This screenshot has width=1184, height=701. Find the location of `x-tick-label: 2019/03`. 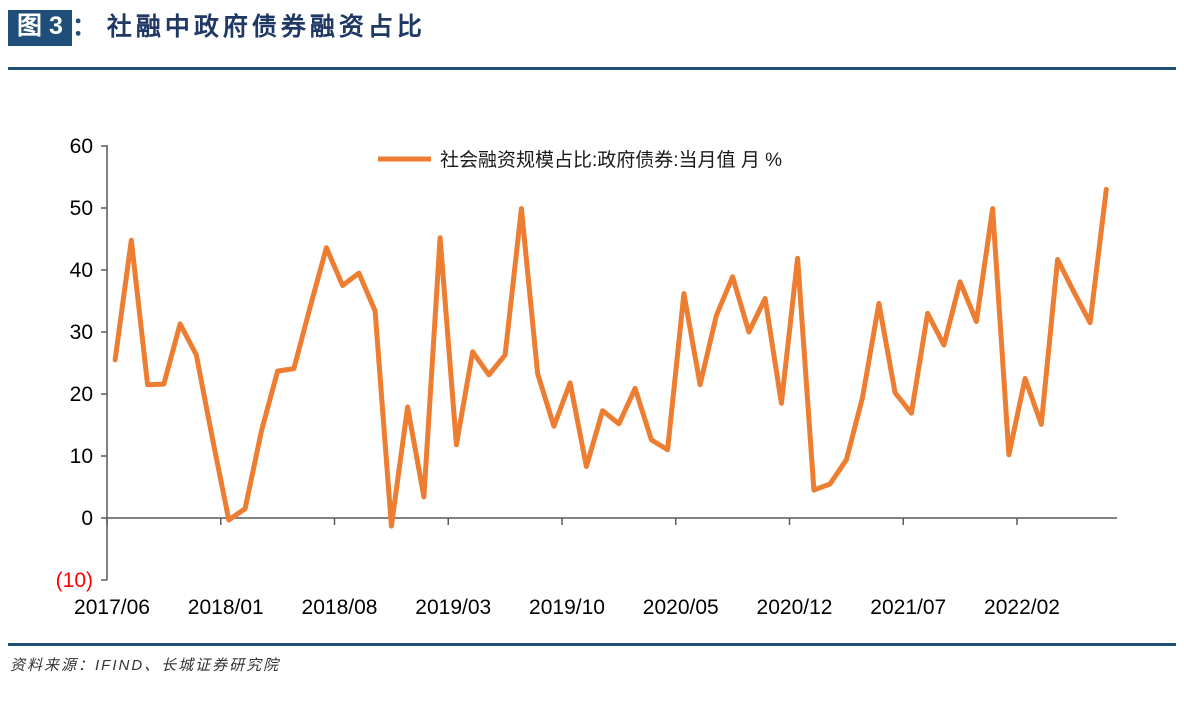

x-tick-label: 2019/03 is located at coordinates (453, 607).